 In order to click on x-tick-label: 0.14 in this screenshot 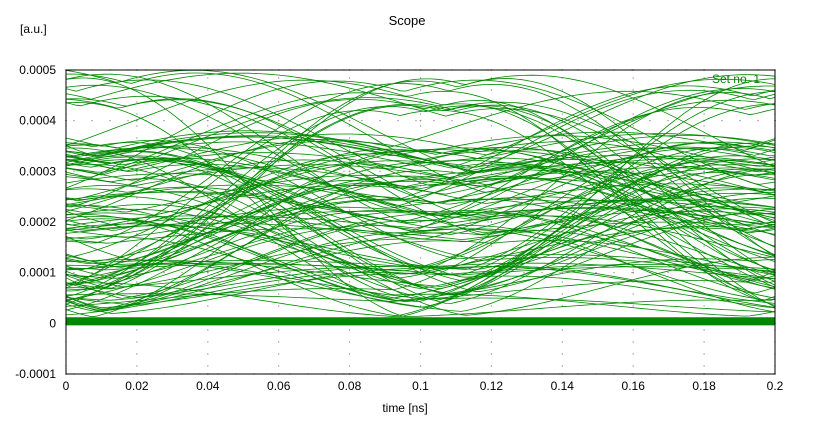, I will do `click(563, 386)`.